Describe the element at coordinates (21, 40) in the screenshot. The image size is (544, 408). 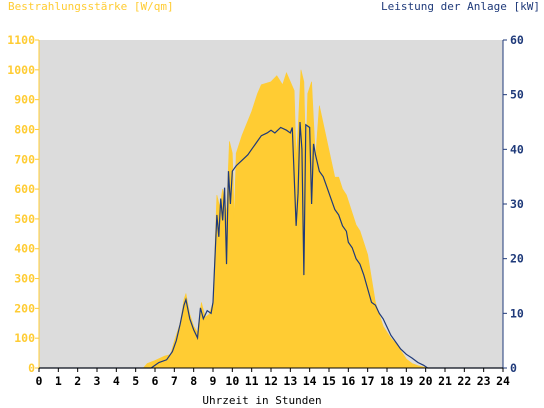
I see `left-tick-label-1100: 1100` at that location.